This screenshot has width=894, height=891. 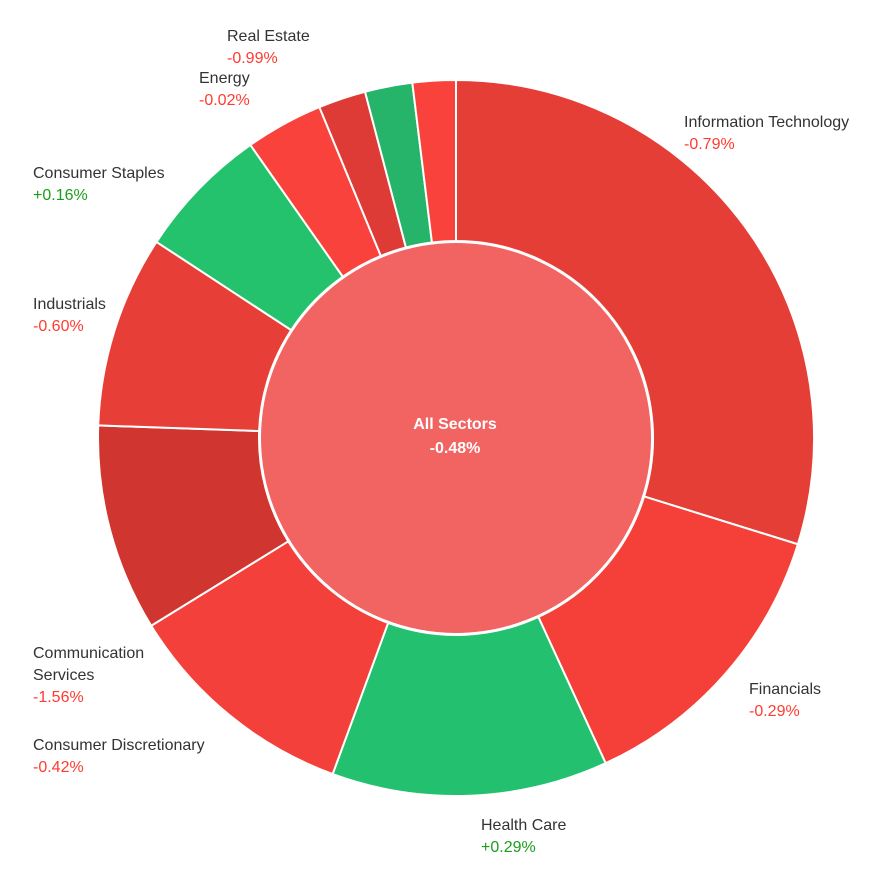 I want to click on label-name: Information Technology, so click(x=767, y=122).